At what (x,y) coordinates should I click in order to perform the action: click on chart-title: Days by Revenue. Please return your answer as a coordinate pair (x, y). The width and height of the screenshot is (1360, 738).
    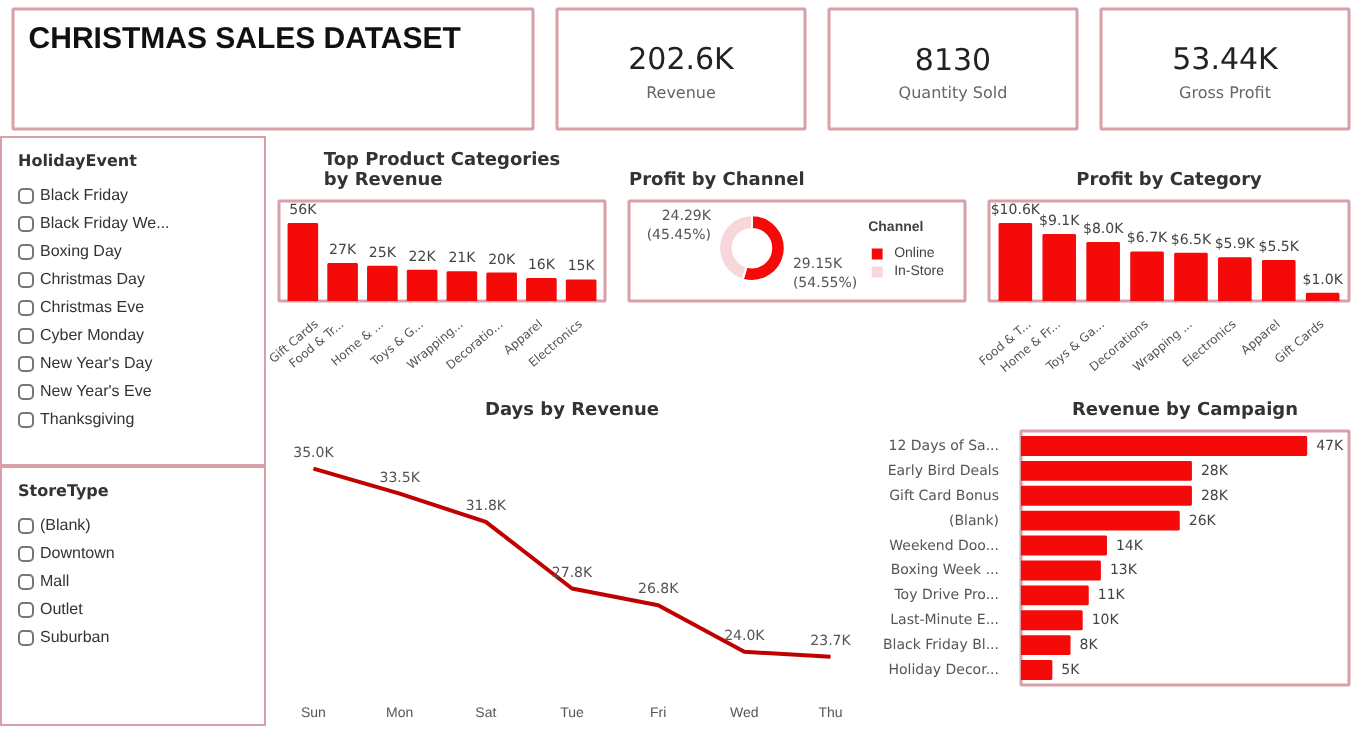
    Looking at the image, I should click on (572, 411).